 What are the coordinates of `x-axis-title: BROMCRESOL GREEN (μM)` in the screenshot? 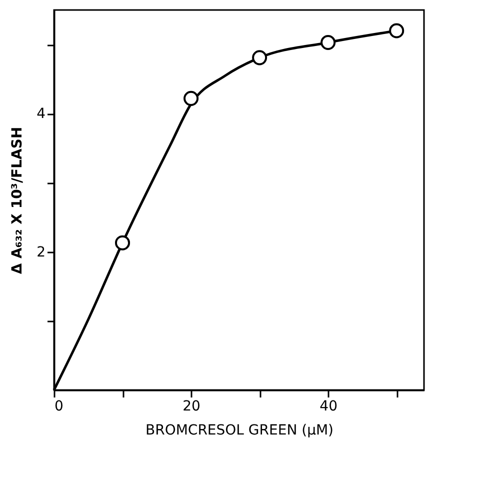 It's located at (239, 430).